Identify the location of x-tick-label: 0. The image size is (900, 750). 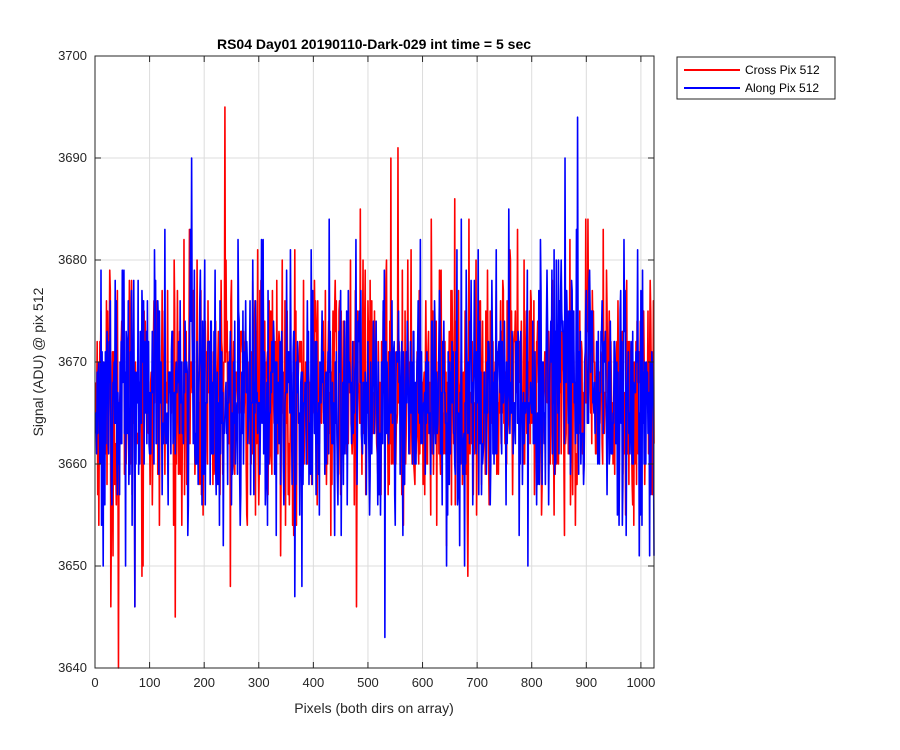
(94, 682).